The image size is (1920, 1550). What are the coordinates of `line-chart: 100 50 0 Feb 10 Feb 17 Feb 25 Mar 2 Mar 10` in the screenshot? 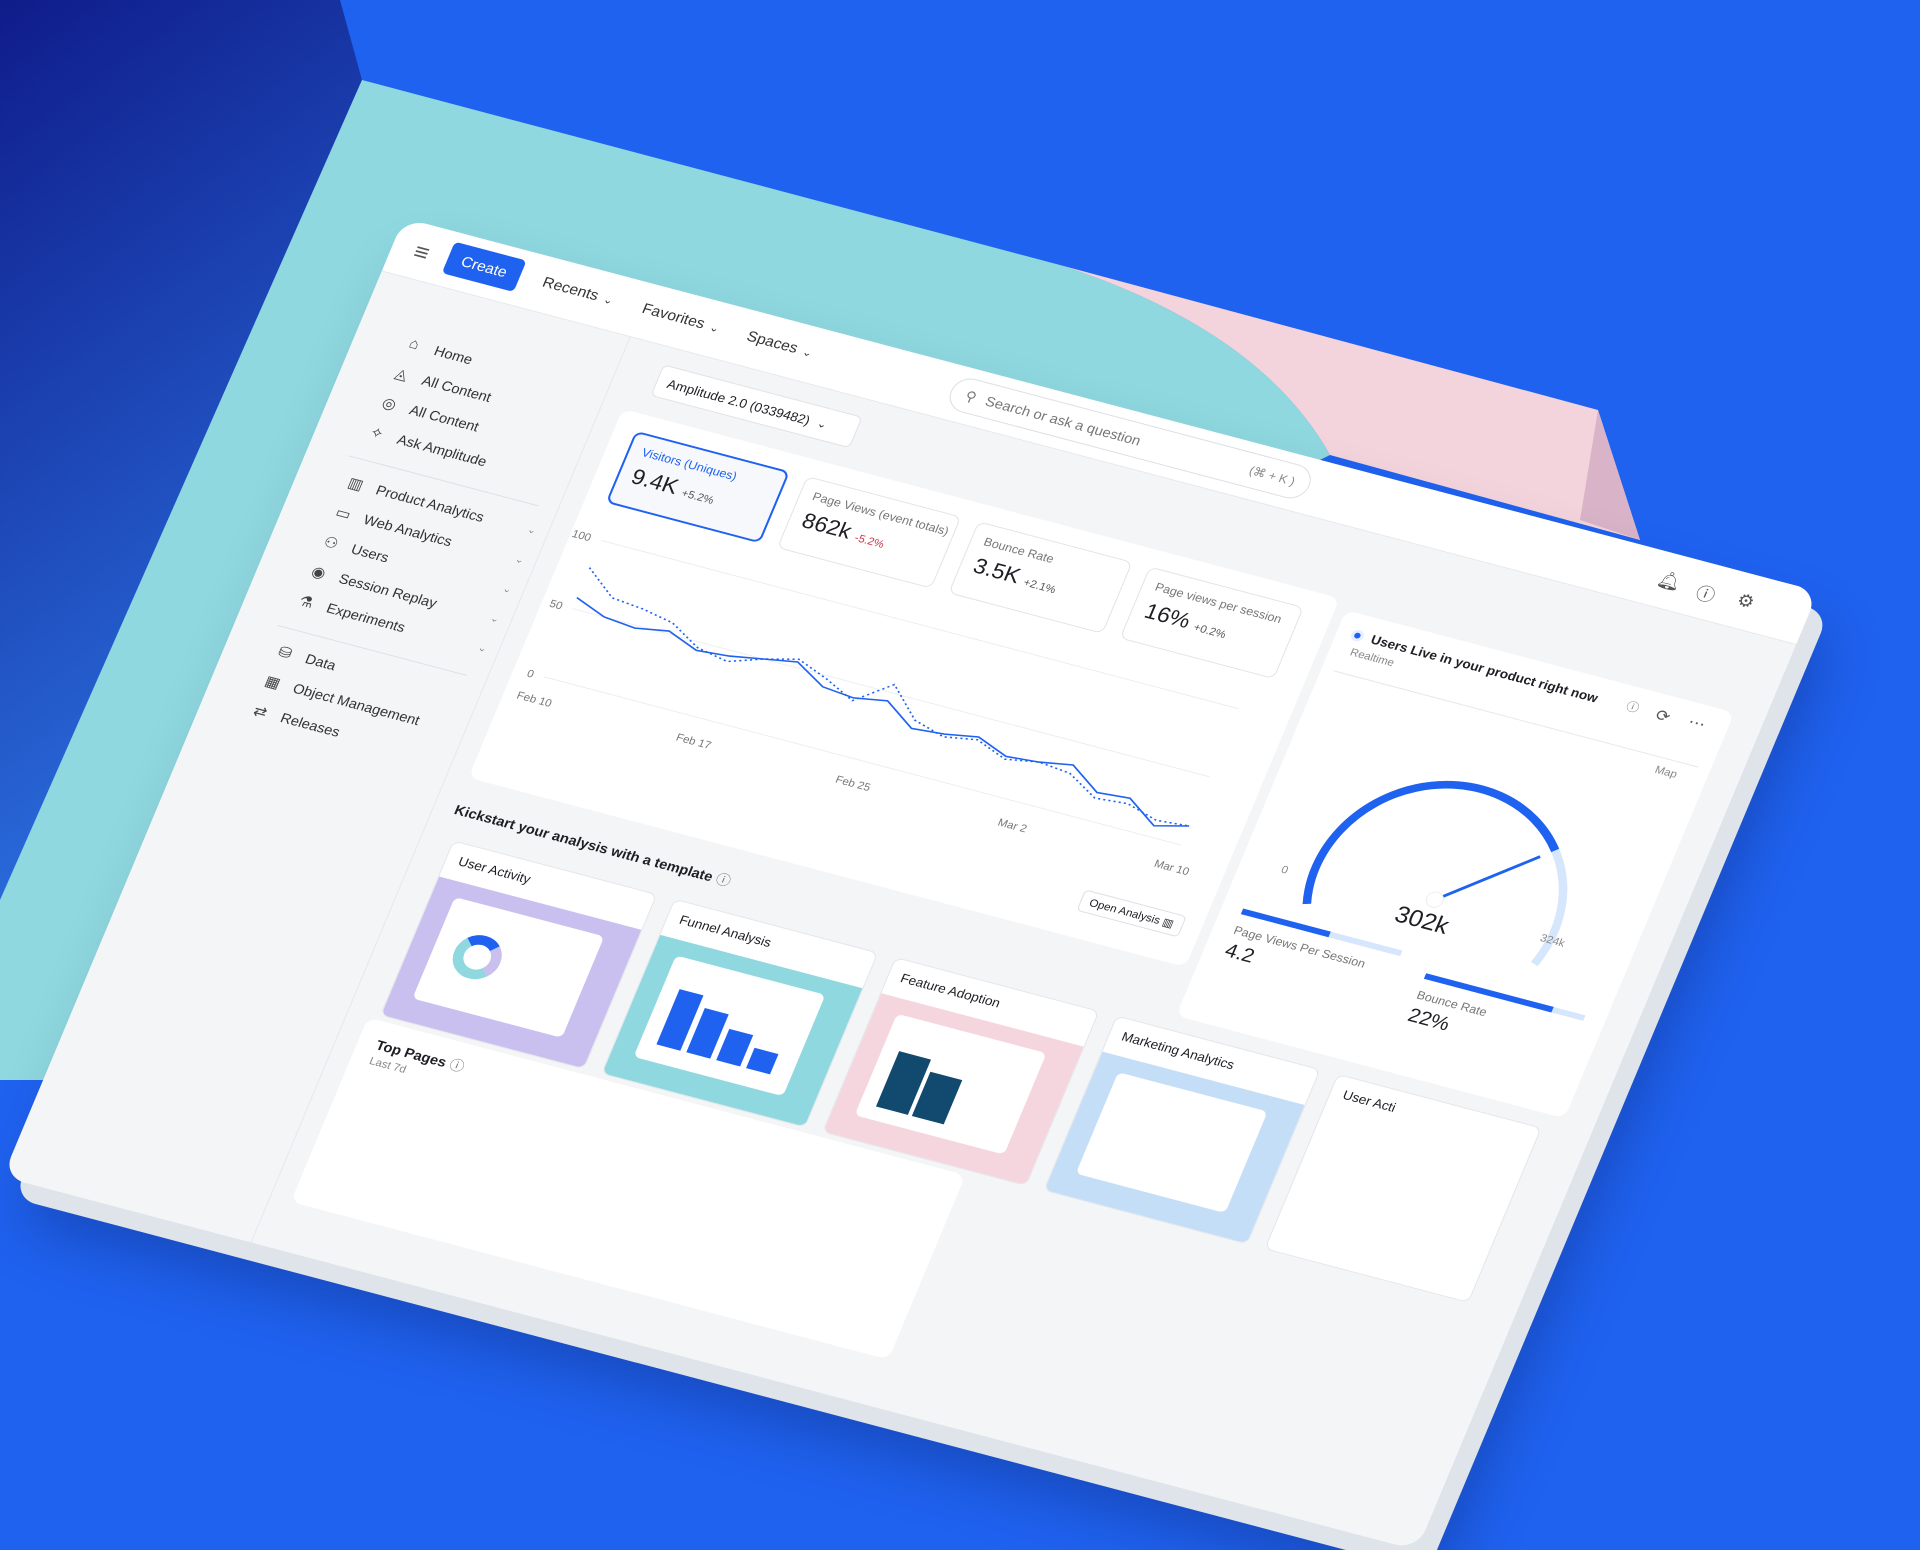 It's located at (877, 703).